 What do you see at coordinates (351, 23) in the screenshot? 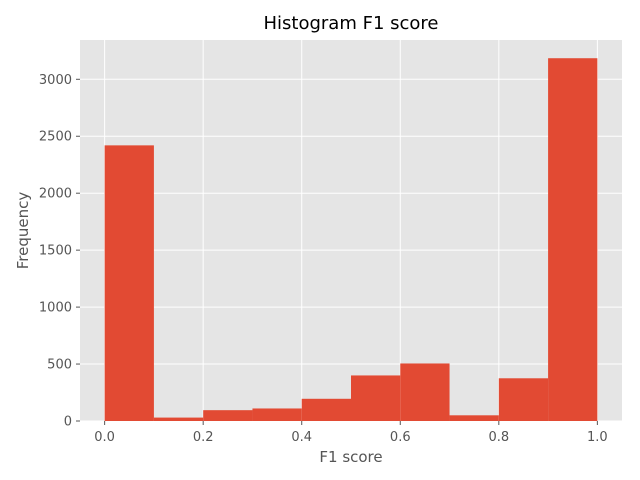
I see `chart-title: Histogram F1 score` at bounding box center [351, 23].